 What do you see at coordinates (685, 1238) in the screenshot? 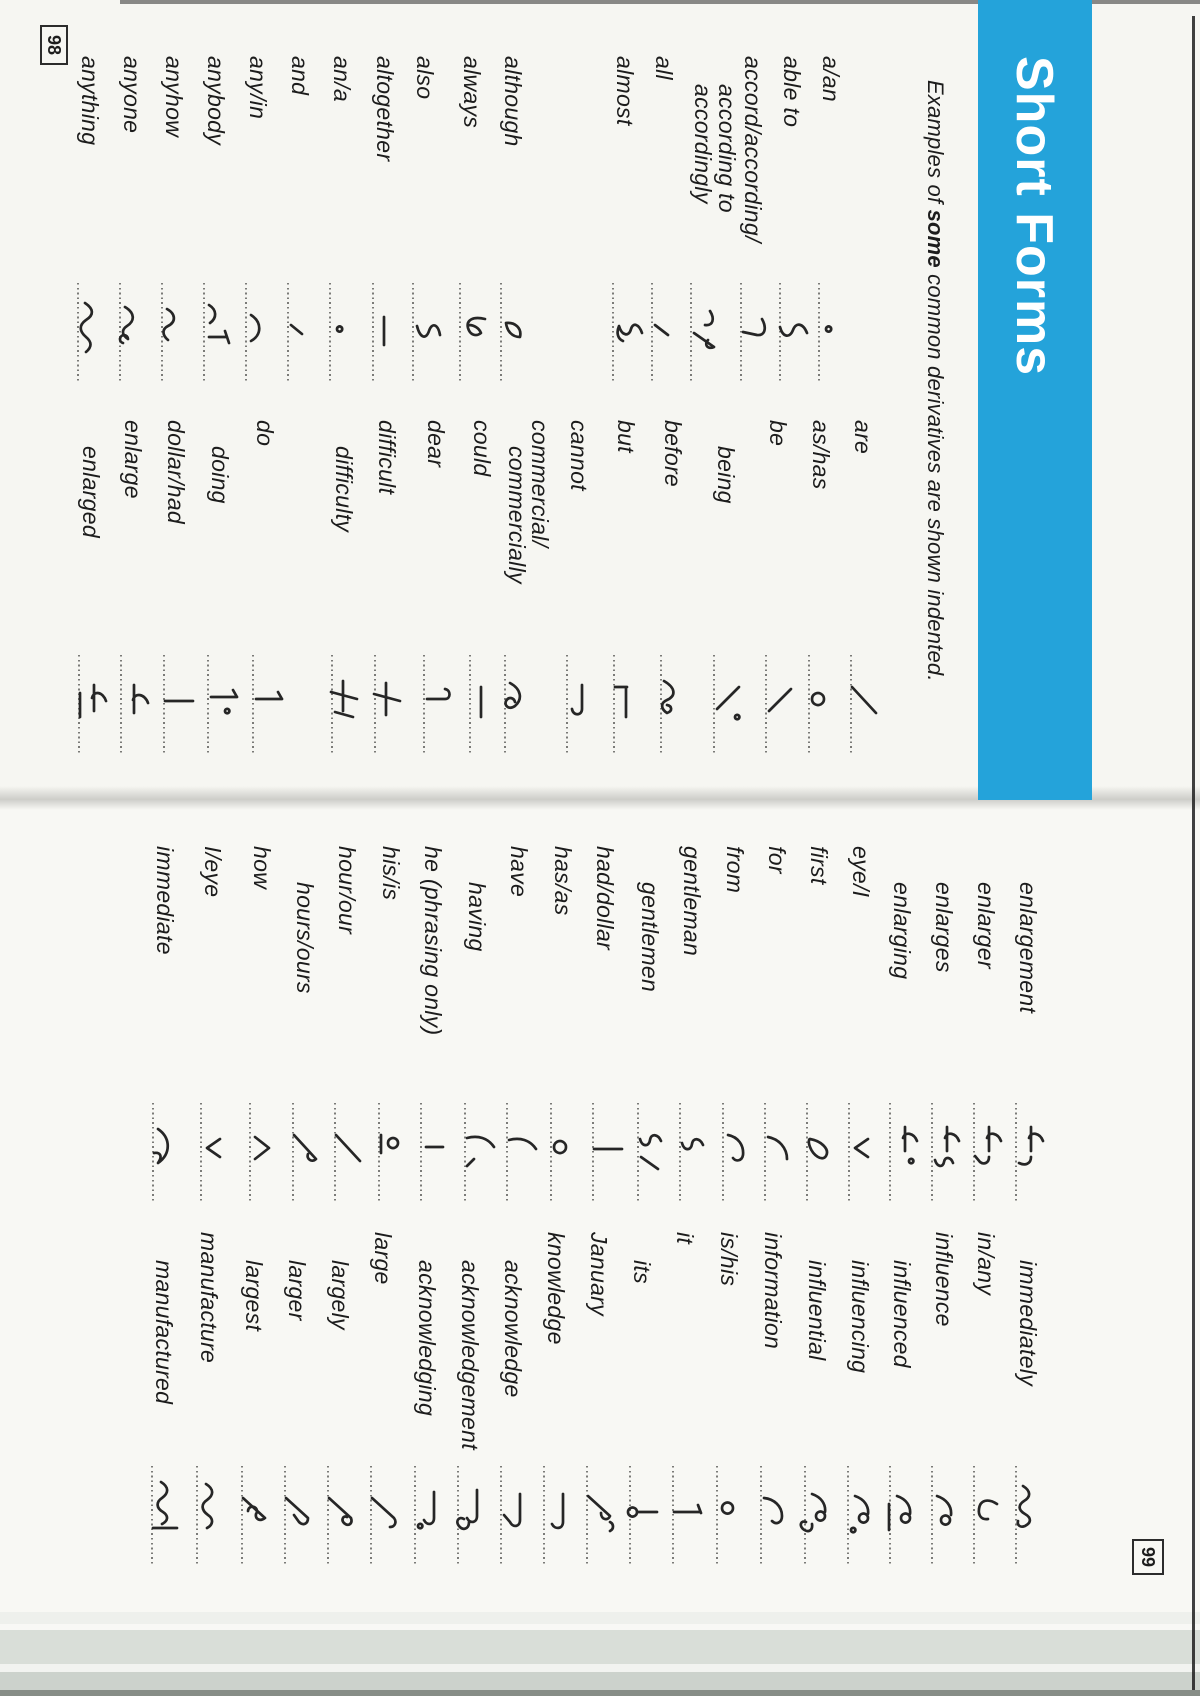
I see `entry-word: it` at bounding box center [685, 1238].